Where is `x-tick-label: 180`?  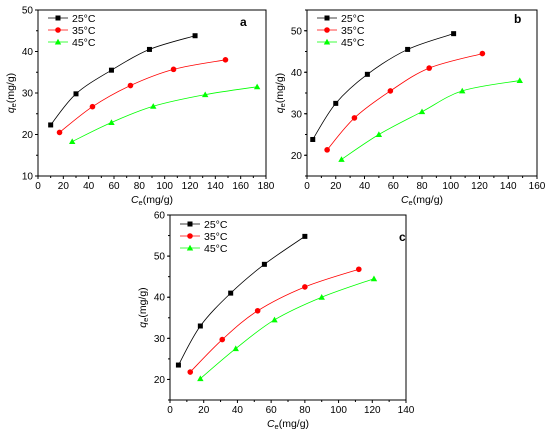 x-tick-label: 180 is located at coordinates (266, 186).